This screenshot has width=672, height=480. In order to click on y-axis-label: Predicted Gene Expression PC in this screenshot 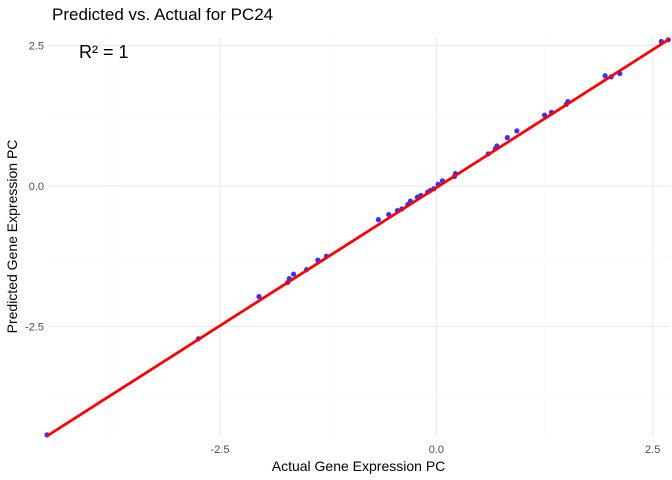, I will do `click(12, 237)`.